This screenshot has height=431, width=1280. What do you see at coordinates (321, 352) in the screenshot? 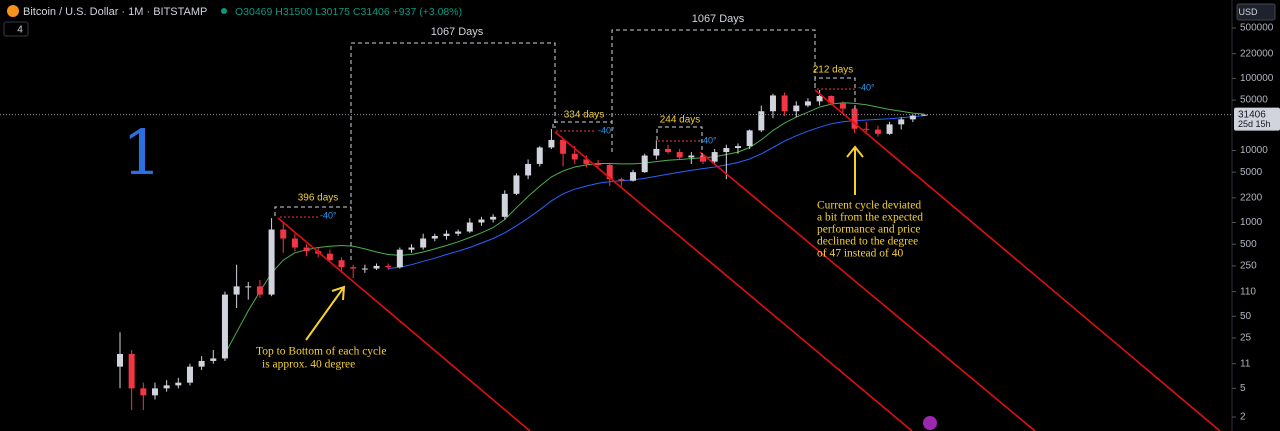
I see `note-line: Top to Bottom of each cycle` at bounding box center [321, 352].